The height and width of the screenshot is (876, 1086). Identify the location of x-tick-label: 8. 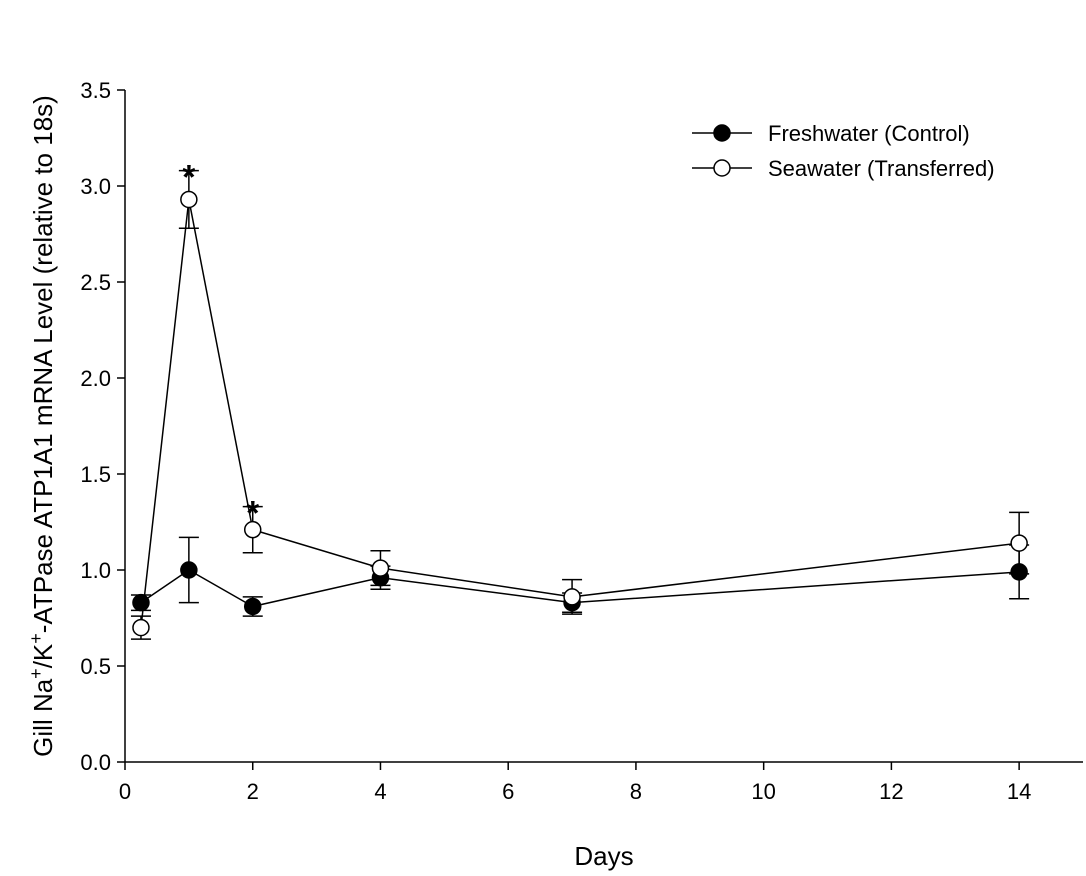
(636, 791).